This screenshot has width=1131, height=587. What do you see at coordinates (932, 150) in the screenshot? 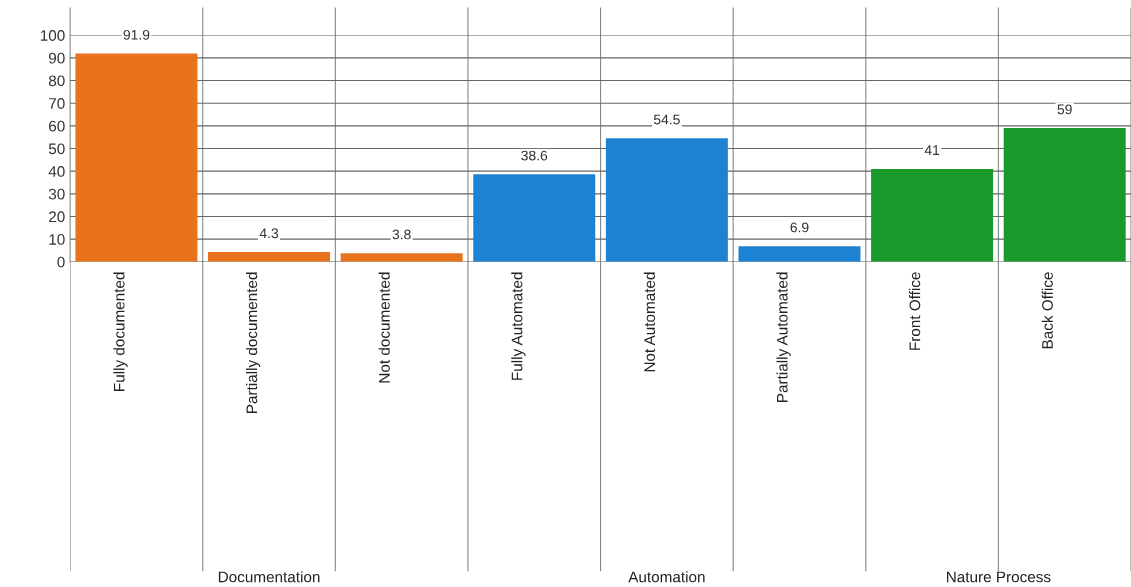
I see `data-label: 41` at bounding box center [932, 150].